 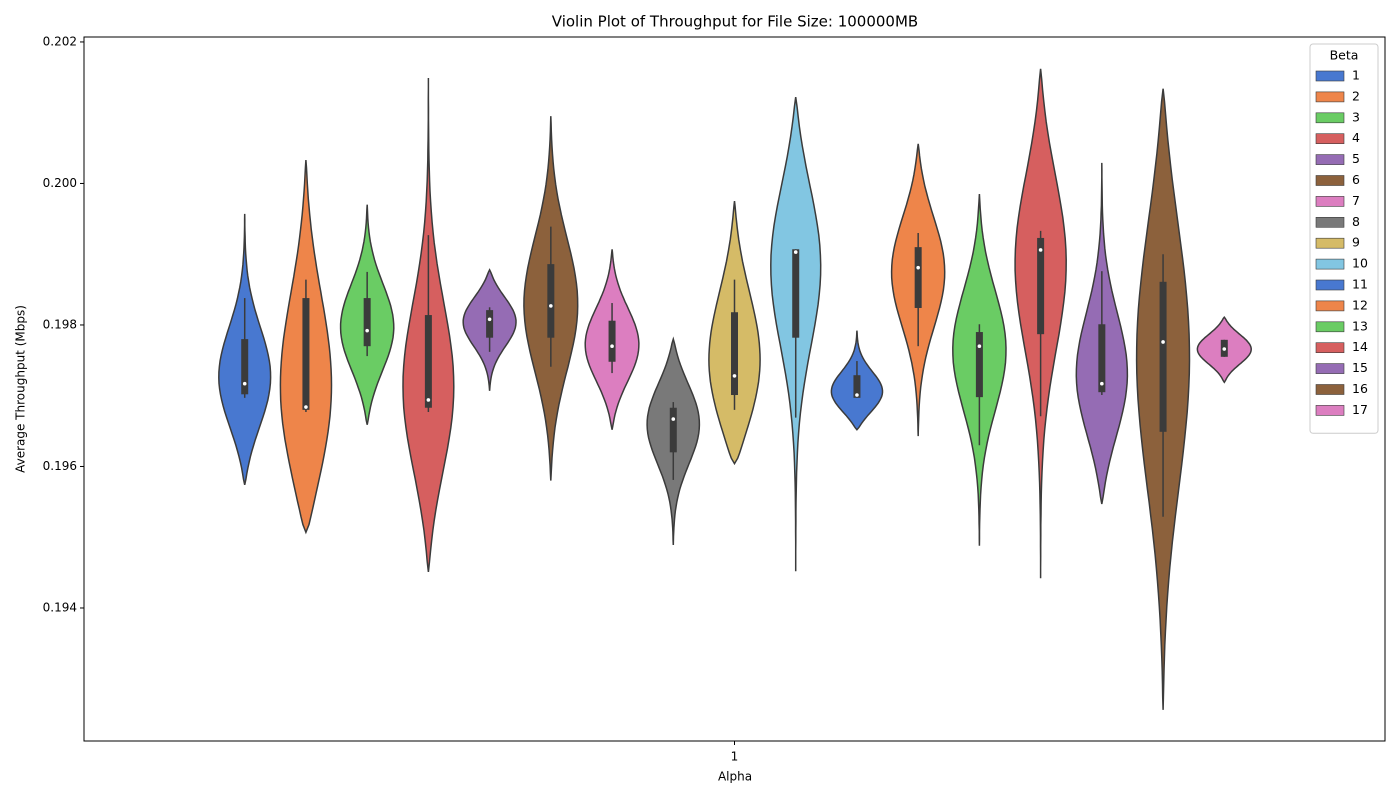 What do you see at coordinates (21, 389) in the screenshot?
I see `y-axis-label: Average Throughput (Mbps)` at bounding box center [21, 389].